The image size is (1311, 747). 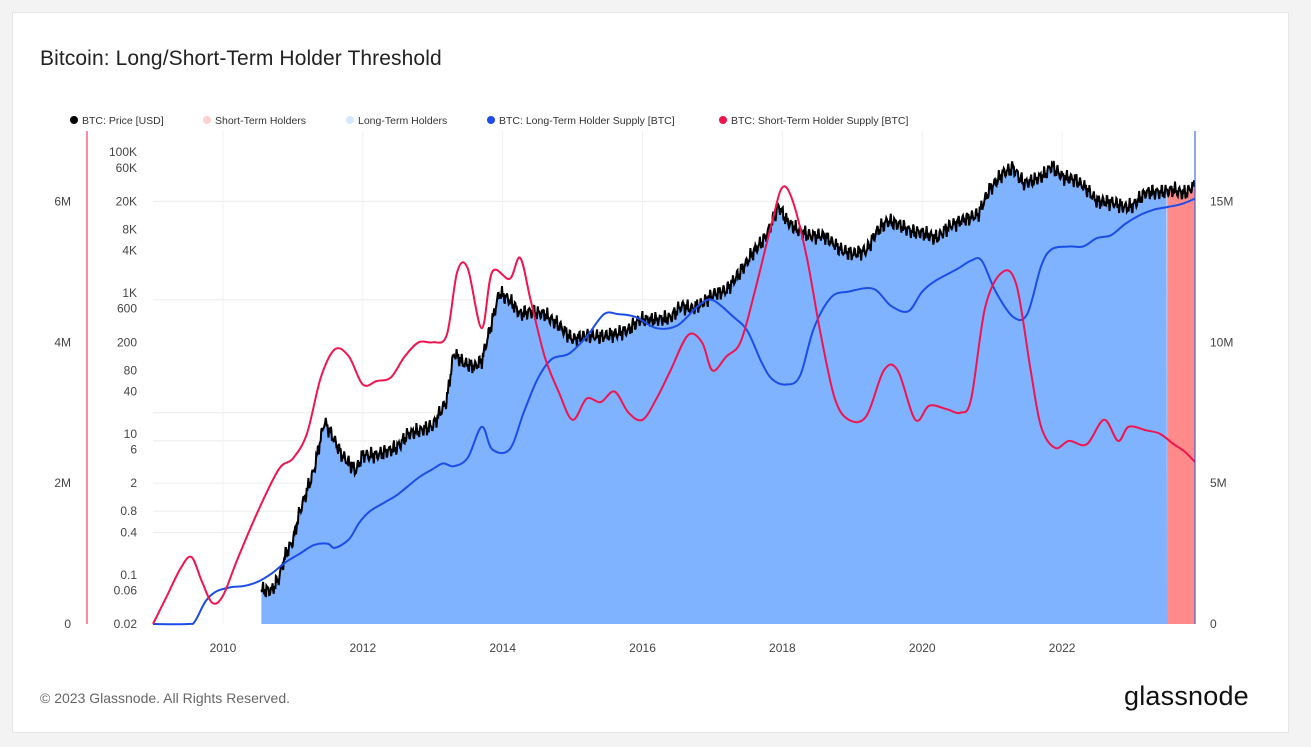 What do you see at coordinates (1213, 624) in the screenshot?
I see `right-tick-label: 0` at bounding box center [1213, 624].